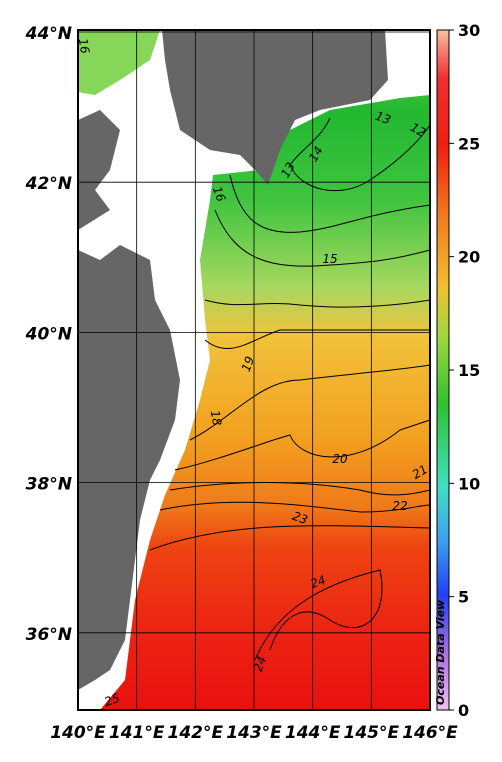 The width and height of the screenshot is (502, 762). What do you see at coordinates (216, 418) in the screenshot?
I see `contour-label: 18` at bounding box center [216, 418].